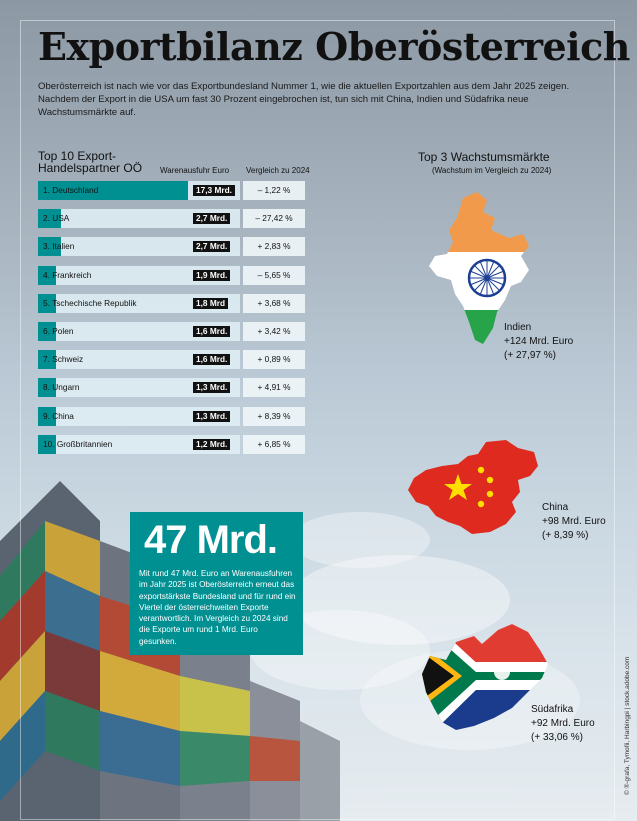  Describe the element at coordinates (61, 387) in the screenshot. I see `category-label: 8. Ungarn` at that location.